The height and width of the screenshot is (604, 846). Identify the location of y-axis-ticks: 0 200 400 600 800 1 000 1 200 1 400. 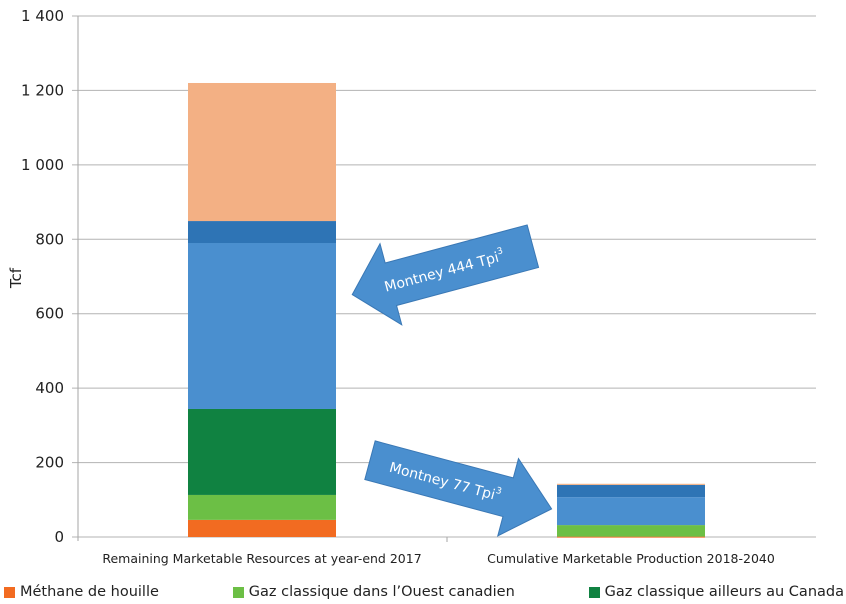
(42, 276).